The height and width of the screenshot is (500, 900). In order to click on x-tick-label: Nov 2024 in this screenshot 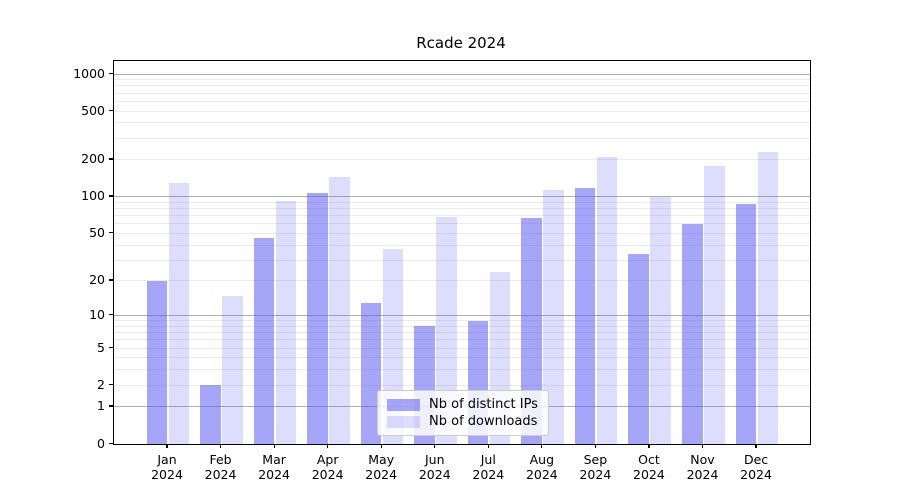, I will do `click(702, 467)`.